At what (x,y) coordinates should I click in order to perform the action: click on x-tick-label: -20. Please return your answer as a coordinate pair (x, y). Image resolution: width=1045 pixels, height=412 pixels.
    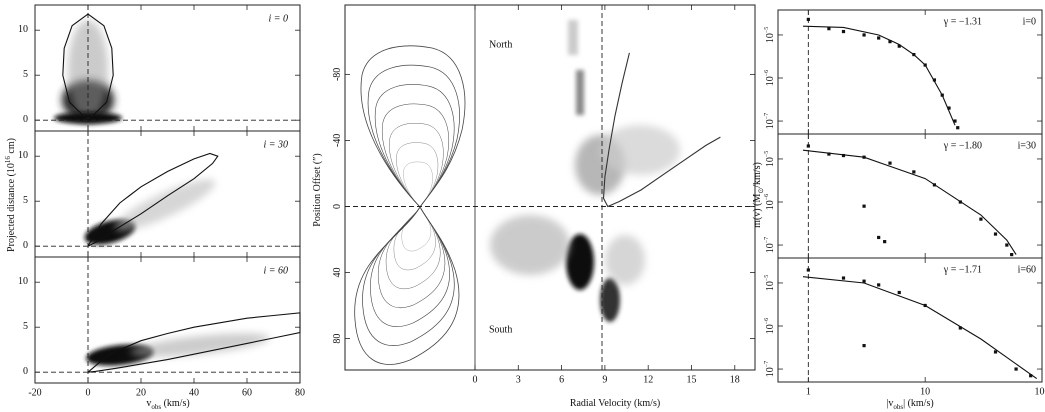
    Looking at the image, I should click on (34, 392).